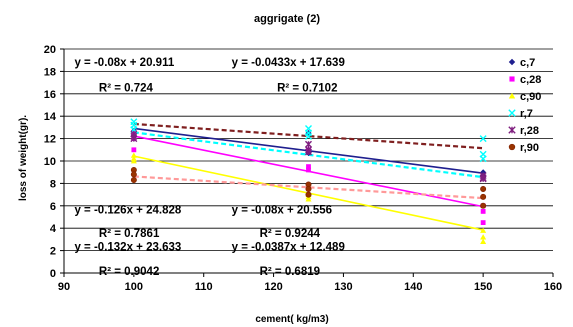 This screenshot has width=573, height=327. I want to click on legend: c,7 c,28 c,90 r,7 r,28 r,90, so click(524, 105).